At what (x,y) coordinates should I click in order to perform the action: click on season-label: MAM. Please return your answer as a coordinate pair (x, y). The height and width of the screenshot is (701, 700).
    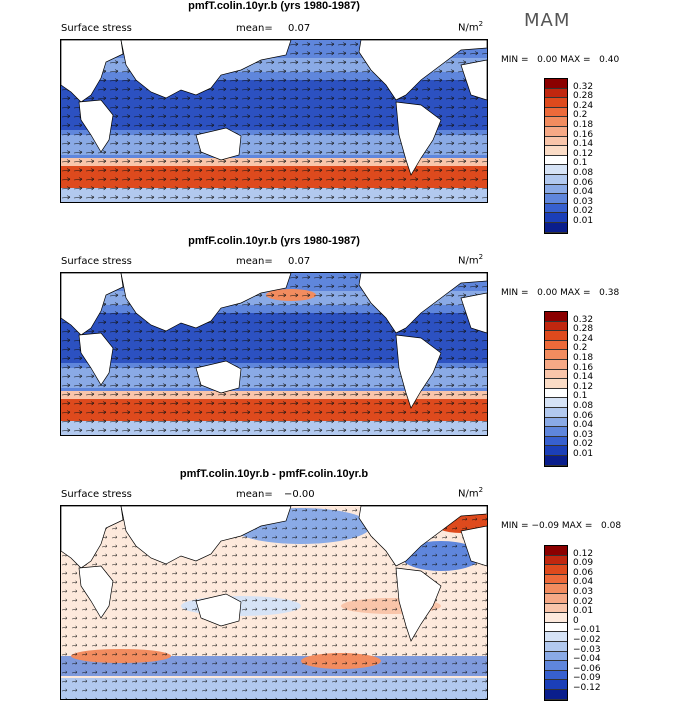
    Looking at the image, I should click on (547, 20).